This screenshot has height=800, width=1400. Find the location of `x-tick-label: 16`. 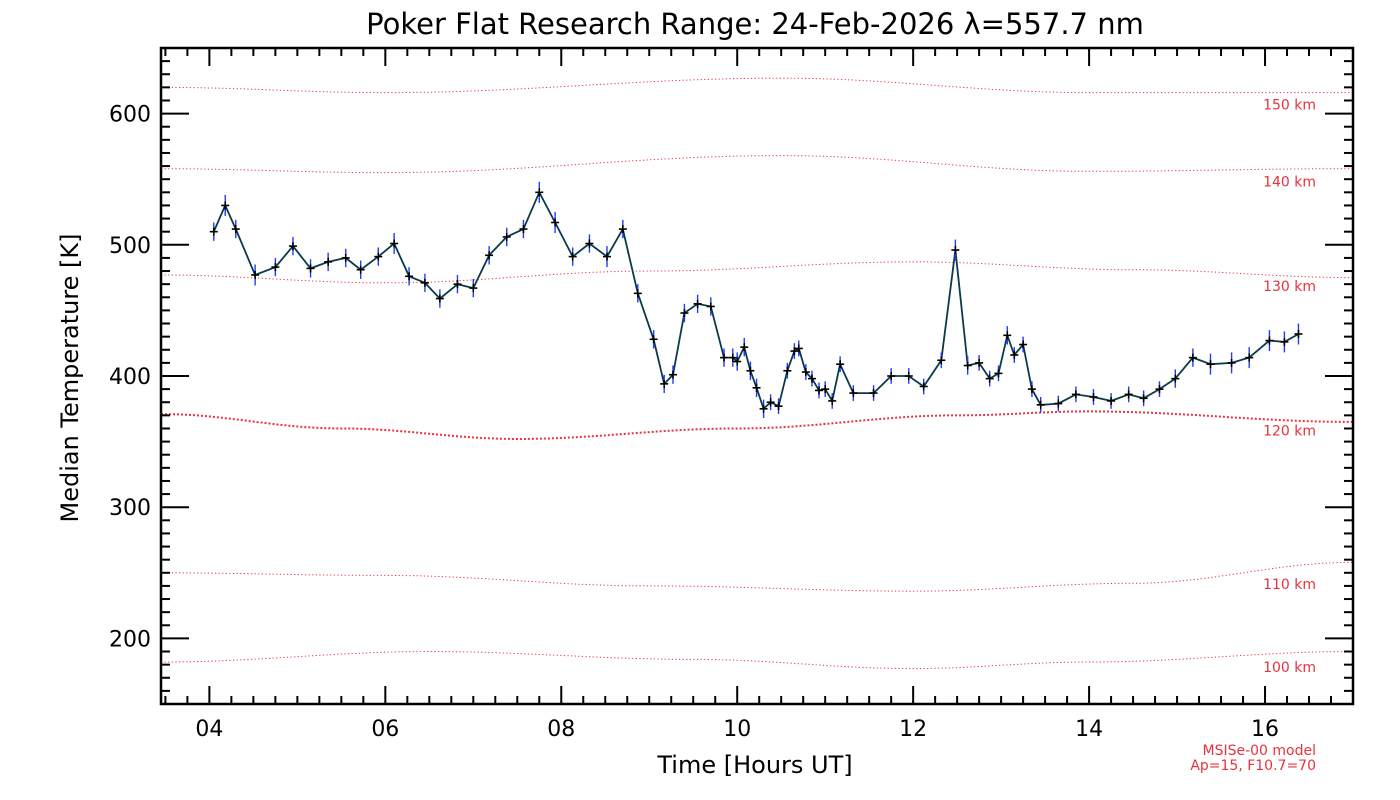

x-tick-label: 16 is located at coordinates (1265, 729).